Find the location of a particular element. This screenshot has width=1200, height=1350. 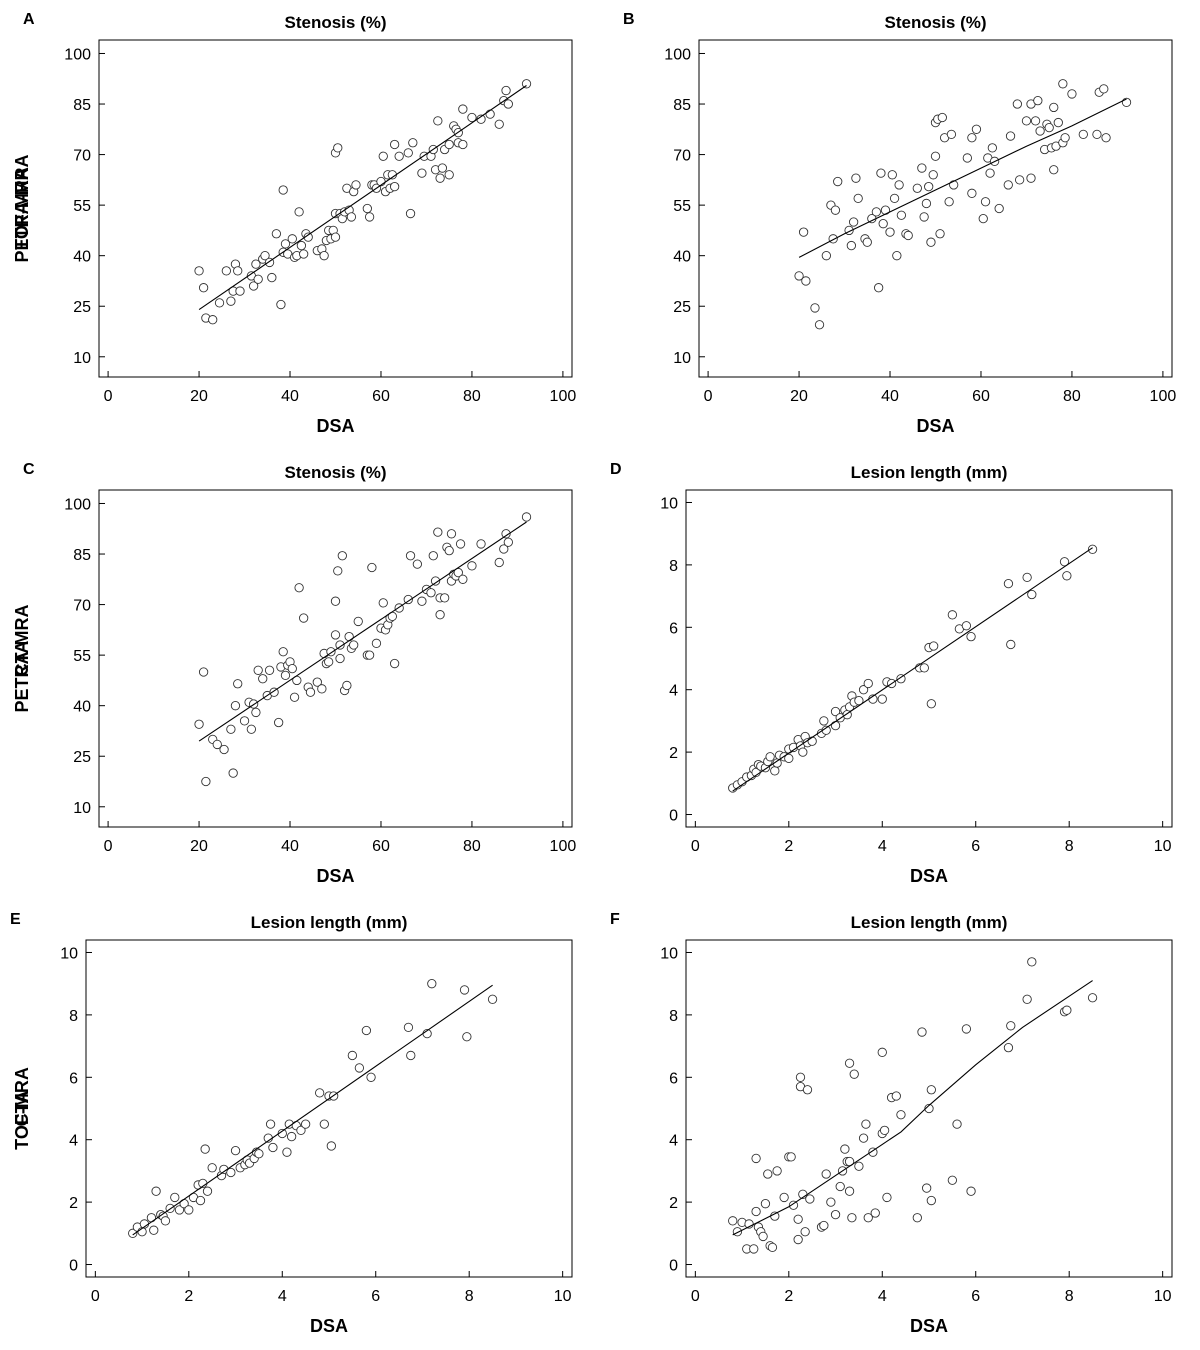

y-axis-label: PETRA-MRA is located at coordinates (22, 209).